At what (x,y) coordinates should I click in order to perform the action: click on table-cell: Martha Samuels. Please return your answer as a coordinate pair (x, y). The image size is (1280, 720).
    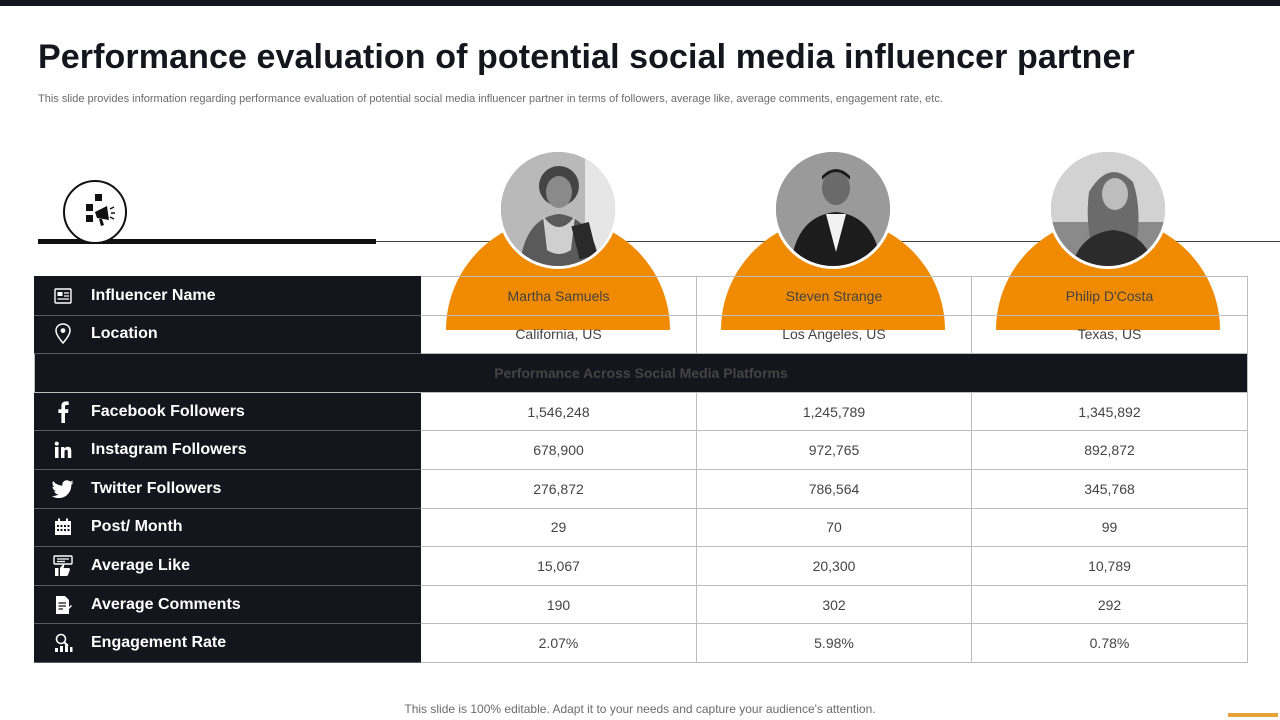
    Looking at the image, I should click on (558, 296).